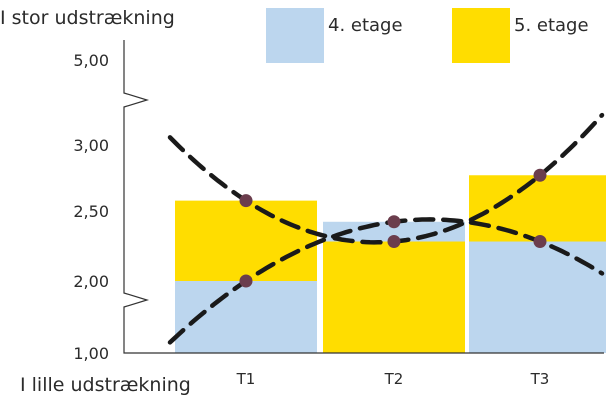 The width and height of the screenshot is (606, 406). Describe the element at coordinates (91, 281) in the screenshot. I see `y-tick-label: 2,00` at that location.